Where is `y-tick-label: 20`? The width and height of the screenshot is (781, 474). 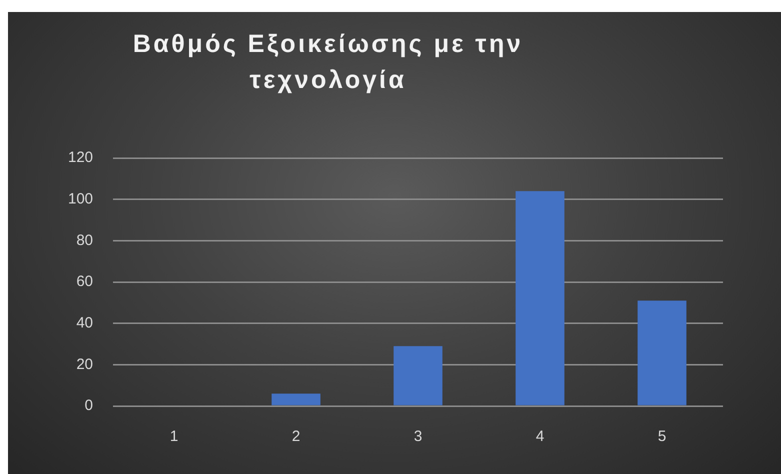 y-tick-label: 20 is located at coordinates (85, 364).